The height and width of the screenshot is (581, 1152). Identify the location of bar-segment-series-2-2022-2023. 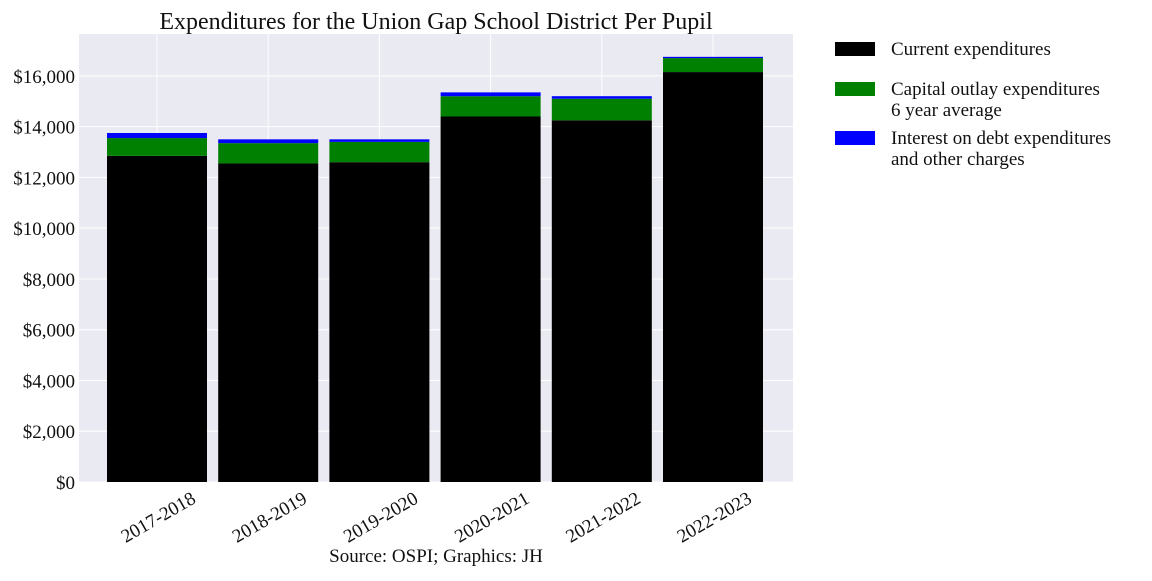
(713, 57).